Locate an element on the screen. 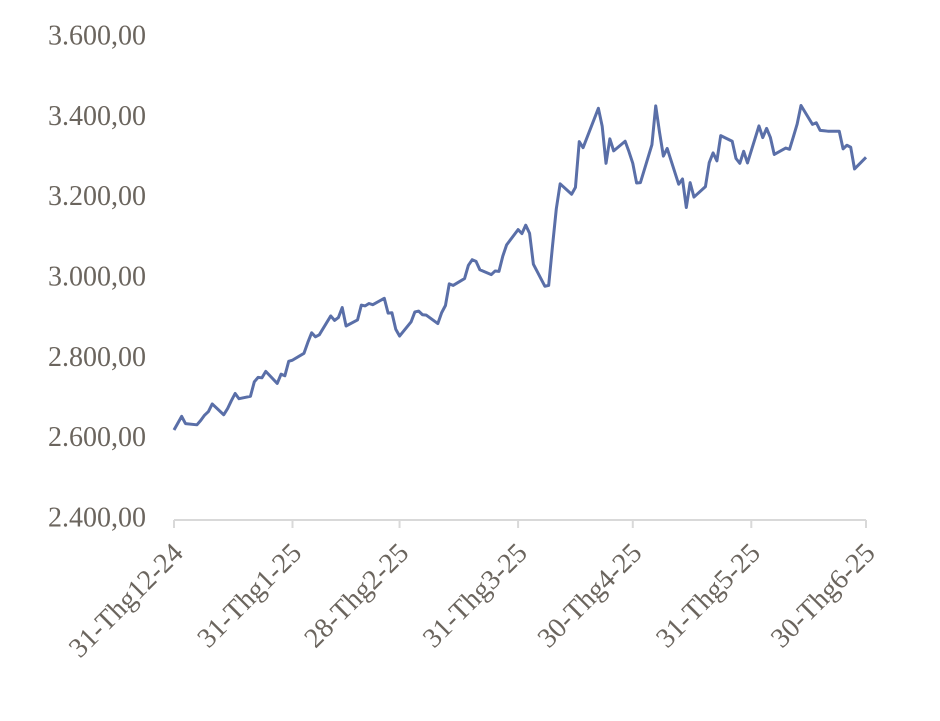  y-tick-label: 2.600,00 is located at coordinates (97, 437).